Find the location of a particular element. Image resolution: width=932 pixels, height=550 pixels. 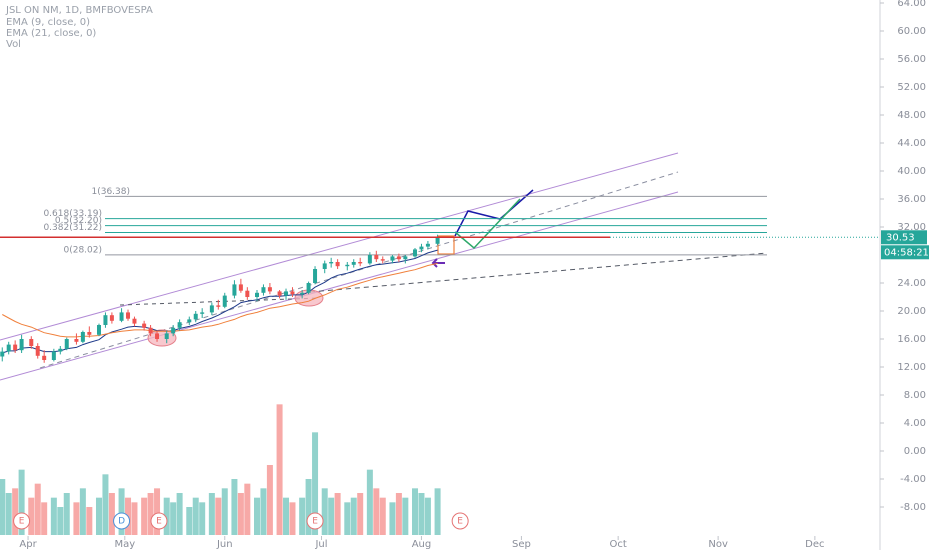

y-tick-label: 48.00 is located at coordinates (911, 115).